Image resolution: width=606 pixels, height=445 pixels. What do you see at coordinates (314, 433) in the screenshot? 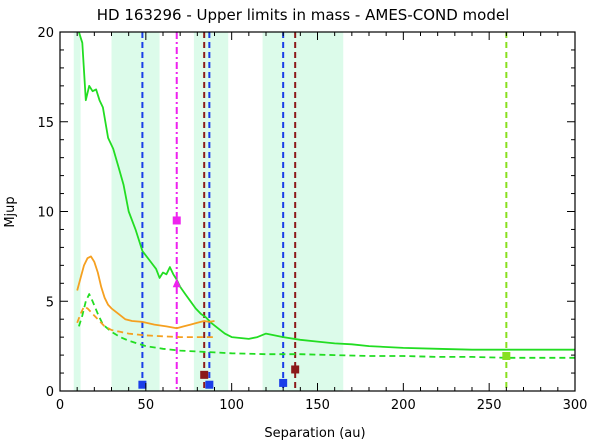
I see `x-axis-label: Separation (au)` at bounding box center [314, 433].